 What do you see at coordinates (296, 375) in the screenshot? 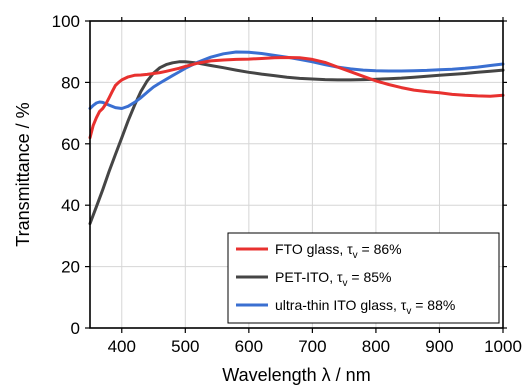
I see `x-axis-title: Wavelength λ / nm` at bounding box center [296, 375].